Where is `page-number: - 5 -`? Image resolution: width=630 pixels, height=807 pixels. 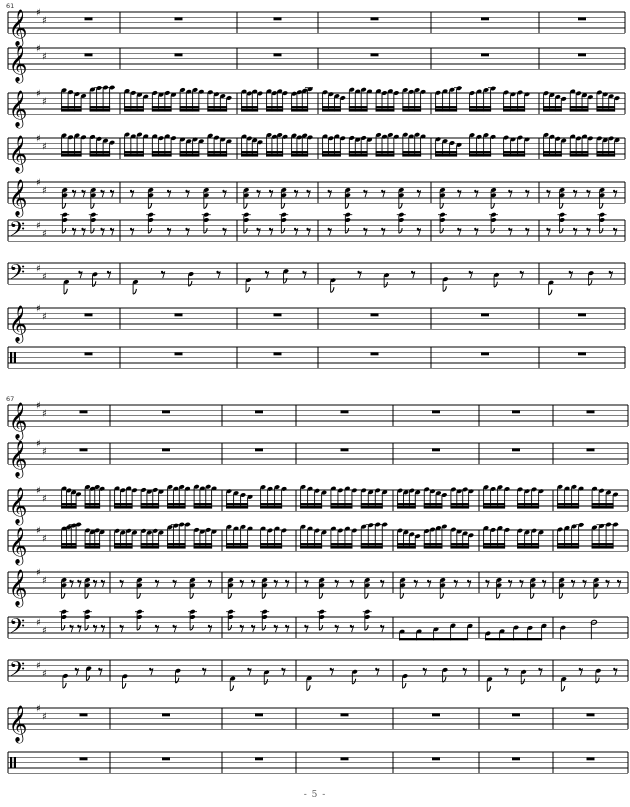
page-number: - 5 - is located at coordinates (315, 795).